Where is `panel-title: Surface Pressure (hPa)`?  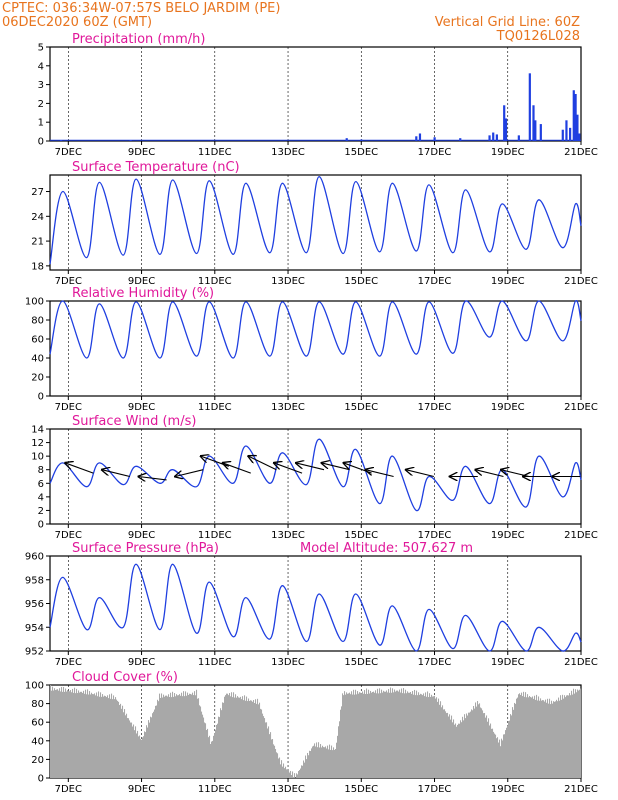 panel-title: Surface Pressure (hPa) is located at coordinates (145, 548).